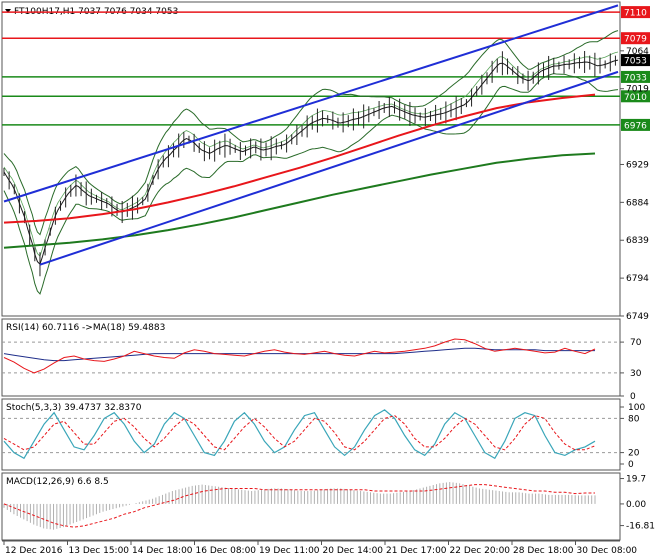 Image resolution: width=660 pixels, height=560 pixels. I want to click on panel-frame-stoch, so click(311, 434).